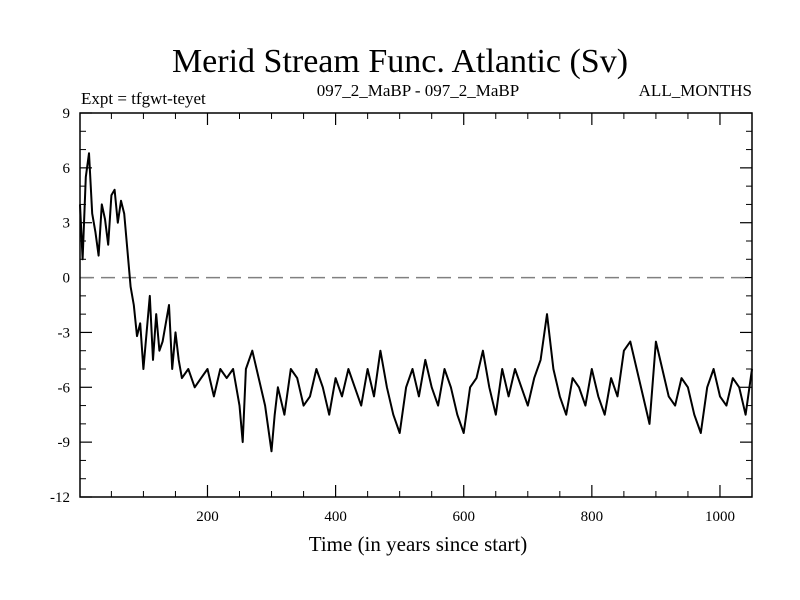 The image size is (800, 600). What do you see at coordinates (67, 279) in the screenshot?
I see `y-tick-label: 0` at bounding box center [67, 279].